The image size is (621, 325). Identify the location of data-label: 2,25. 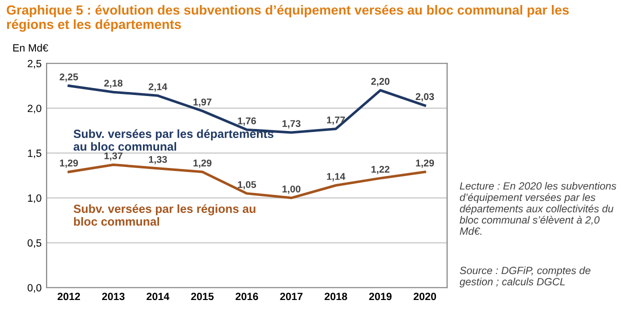
(69, 77).